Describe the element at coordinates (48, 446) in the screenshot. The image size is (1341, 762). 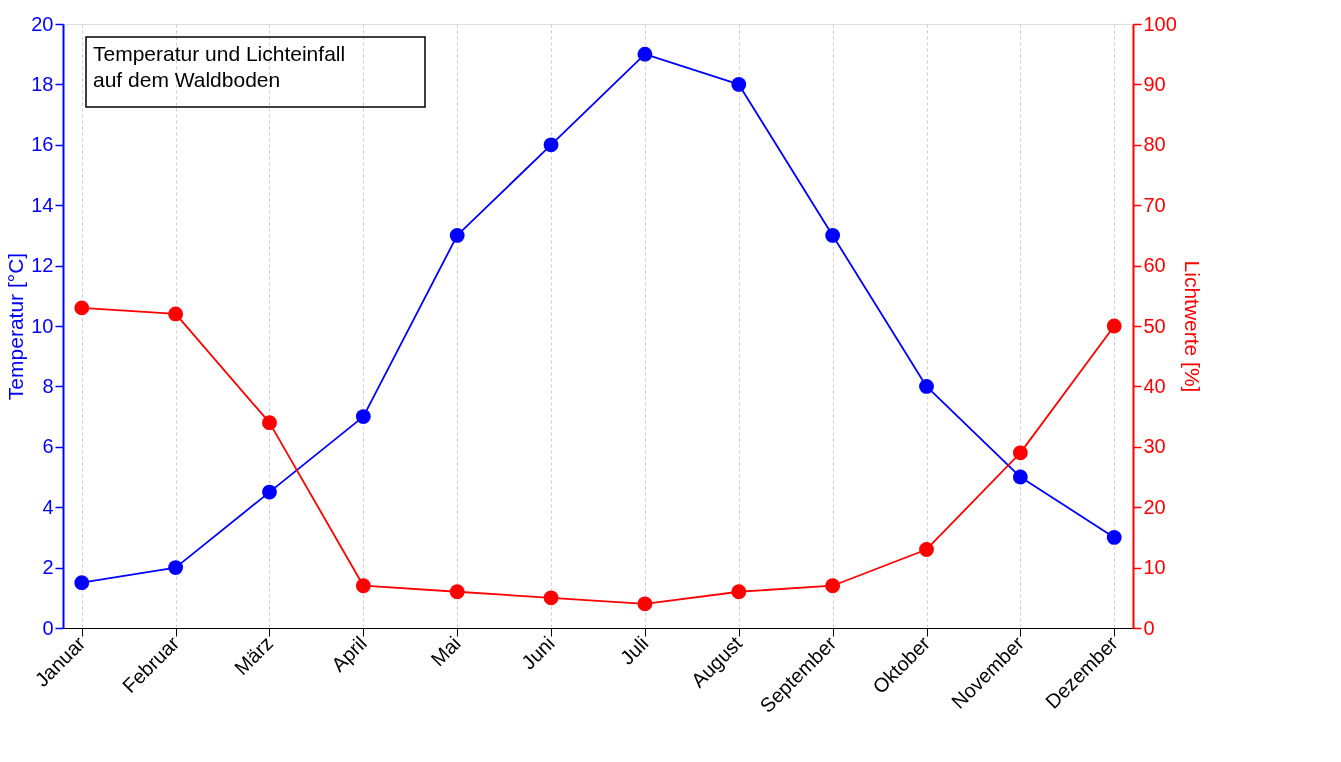
I see `y-tick-label: 6` at that location.